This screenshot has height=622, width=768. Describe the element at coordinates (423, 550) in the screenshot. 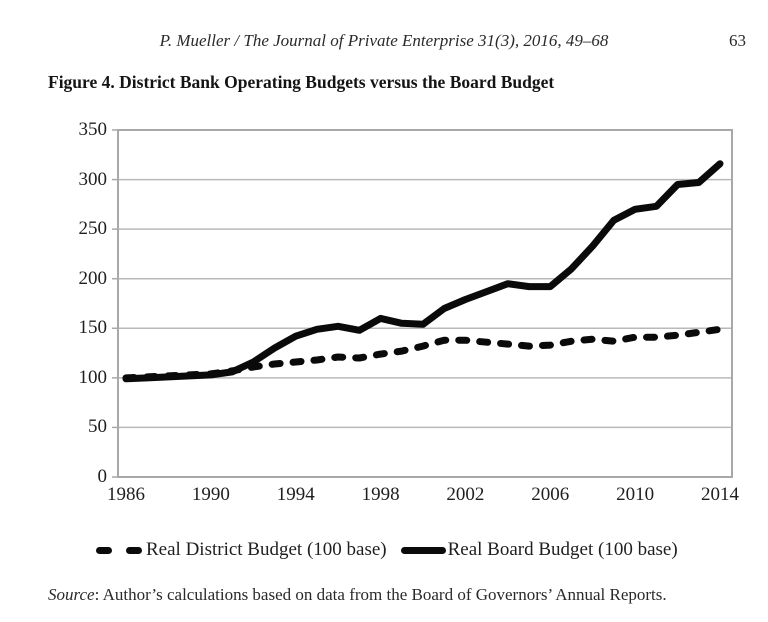

I see `board-solid-line-marker` at that location.